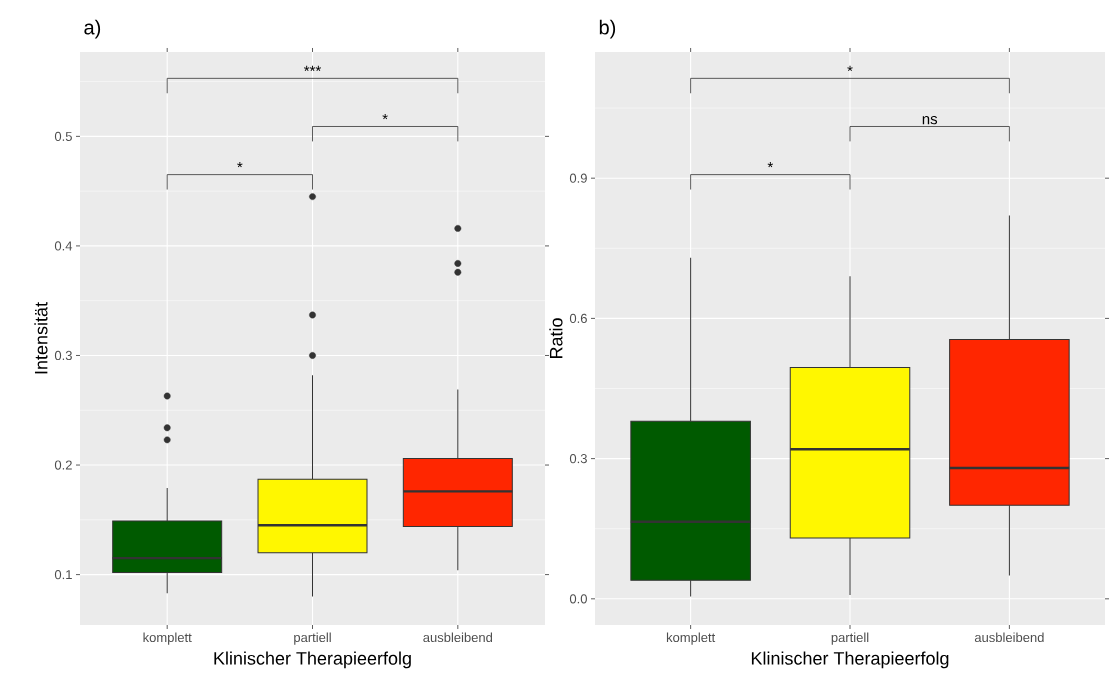  I want to click on y-tick-label: 0.5, so click(63, 136).